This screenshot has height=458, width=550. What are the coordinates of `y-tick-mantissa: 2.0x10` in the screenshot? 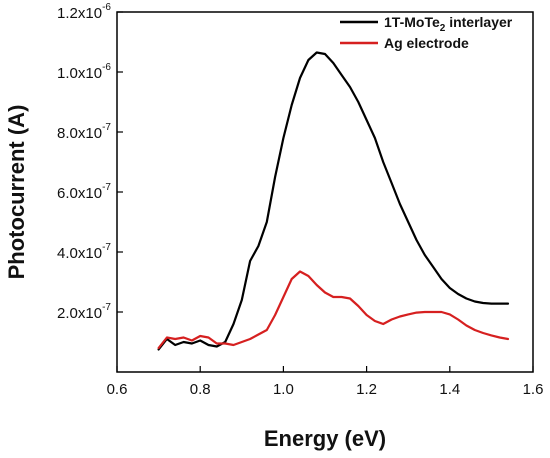 It's located at (79, 313).